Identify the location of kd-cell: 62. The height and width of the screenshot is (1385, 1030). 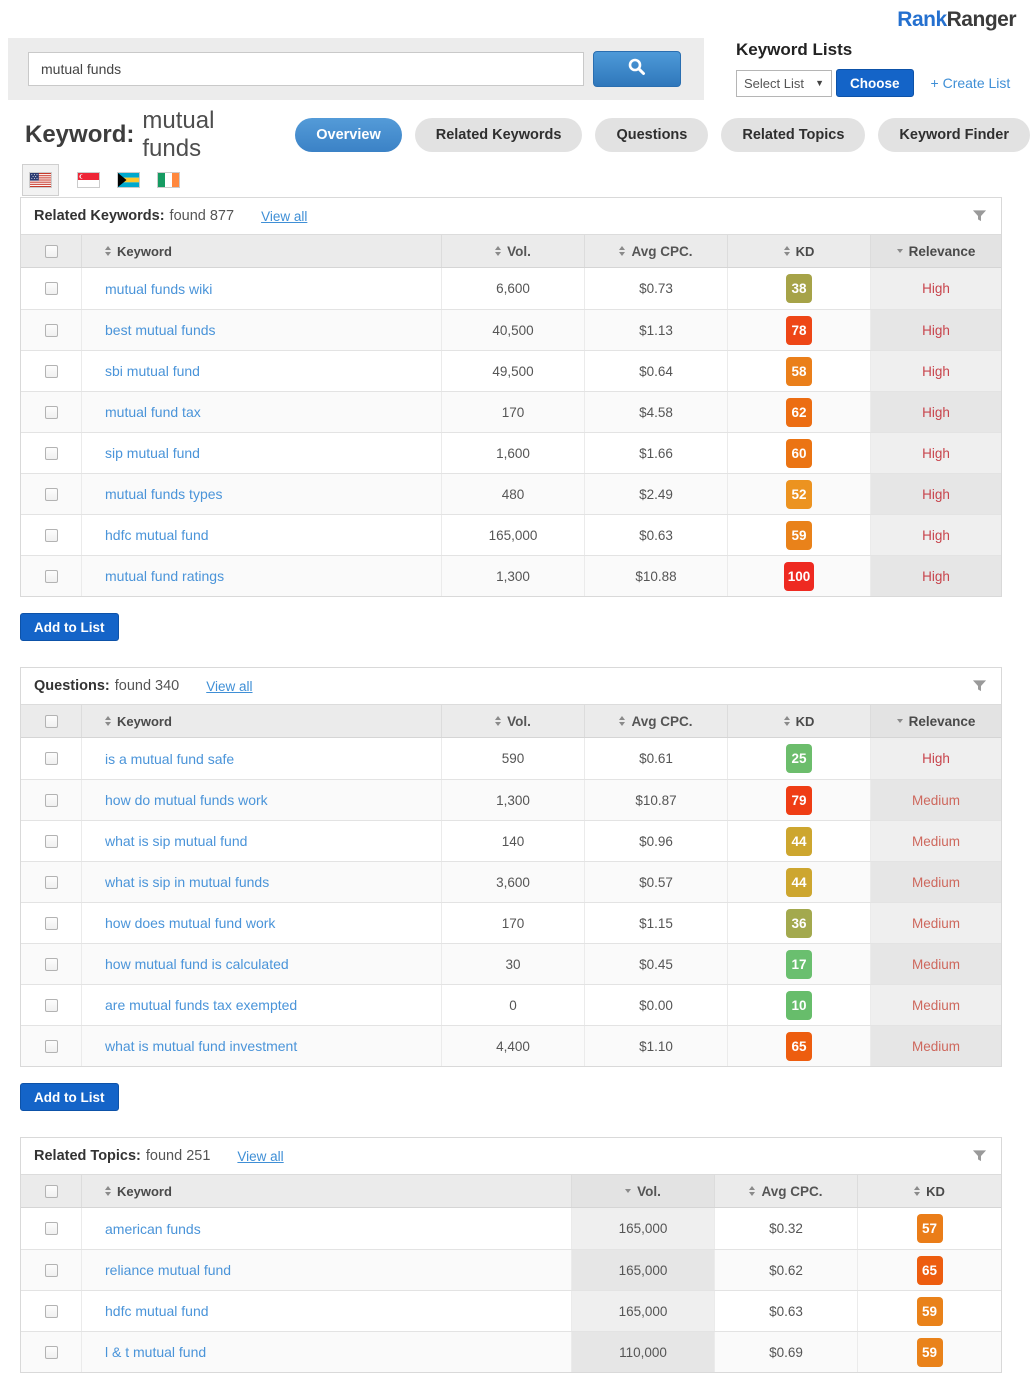
(799, 412).